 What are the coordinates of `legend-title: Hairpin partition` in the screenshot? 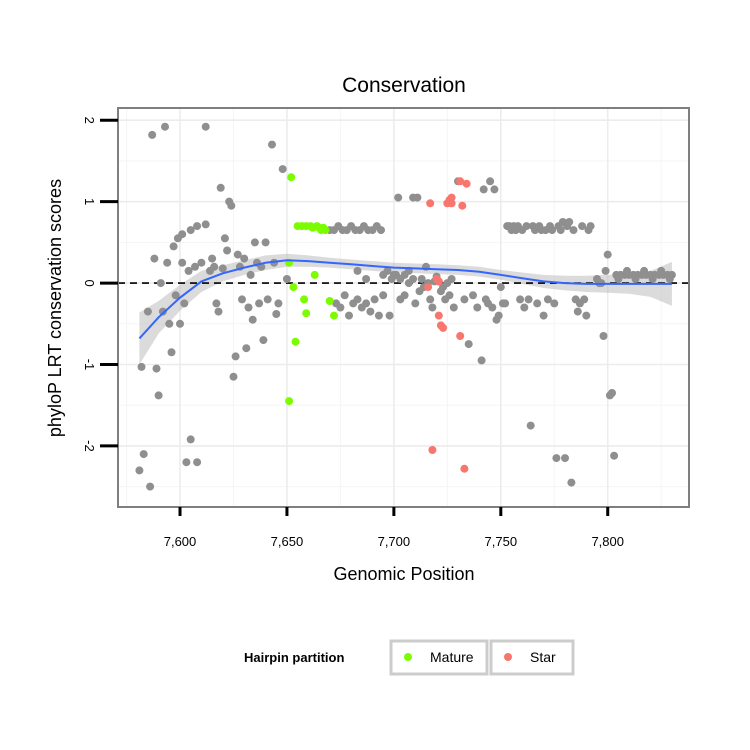 It's located at (294, 657).